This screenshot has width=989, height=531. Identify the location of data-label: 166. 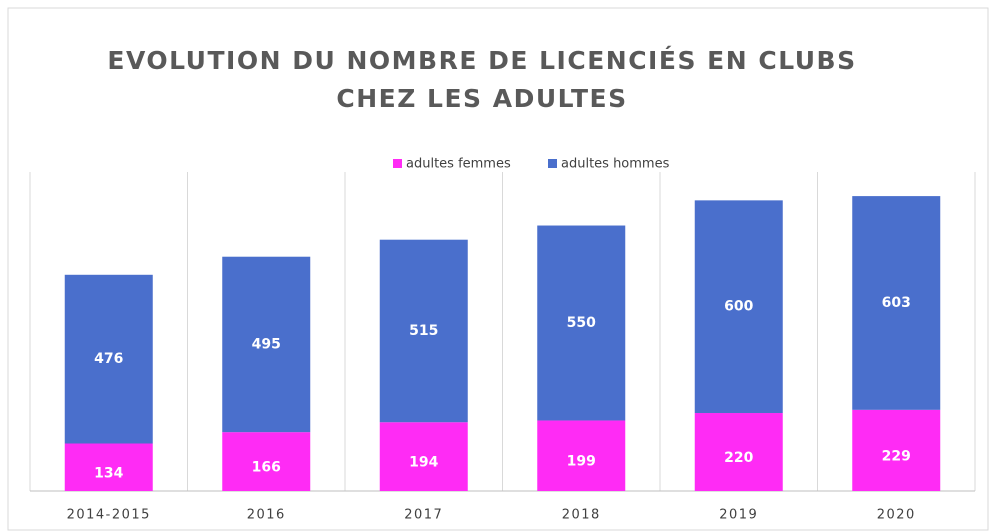
(266, 468).